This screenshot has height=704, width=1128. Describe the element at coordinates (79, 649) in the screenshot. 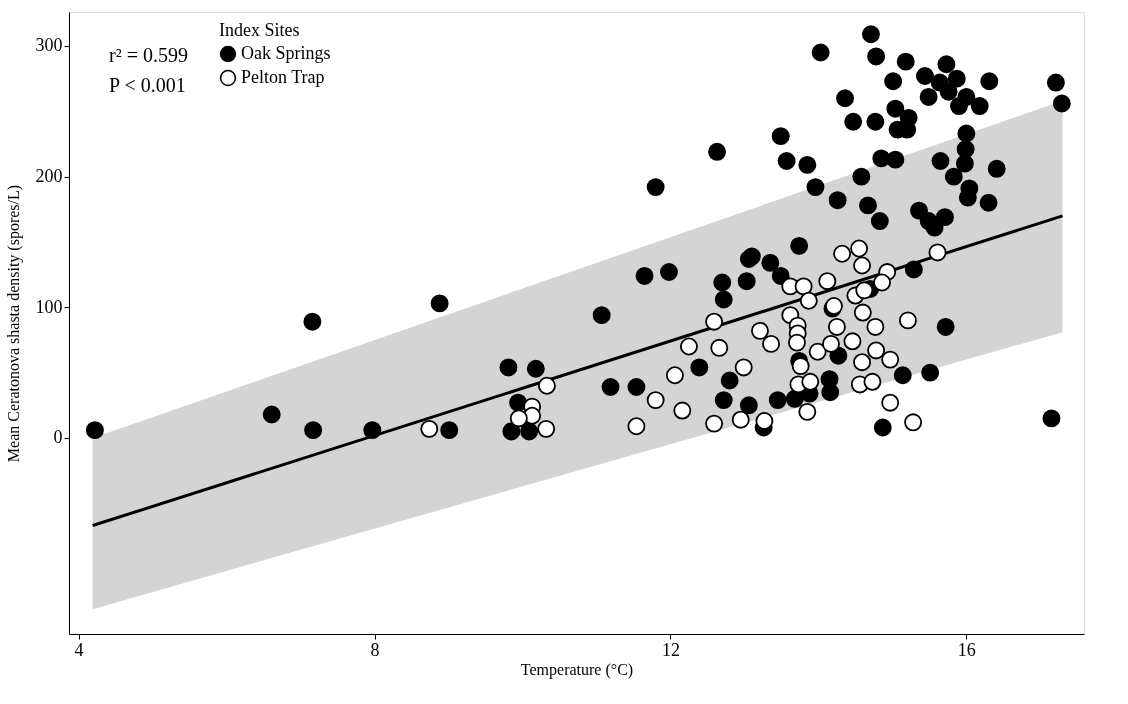

I see `x-tick-label: 4` at that location.